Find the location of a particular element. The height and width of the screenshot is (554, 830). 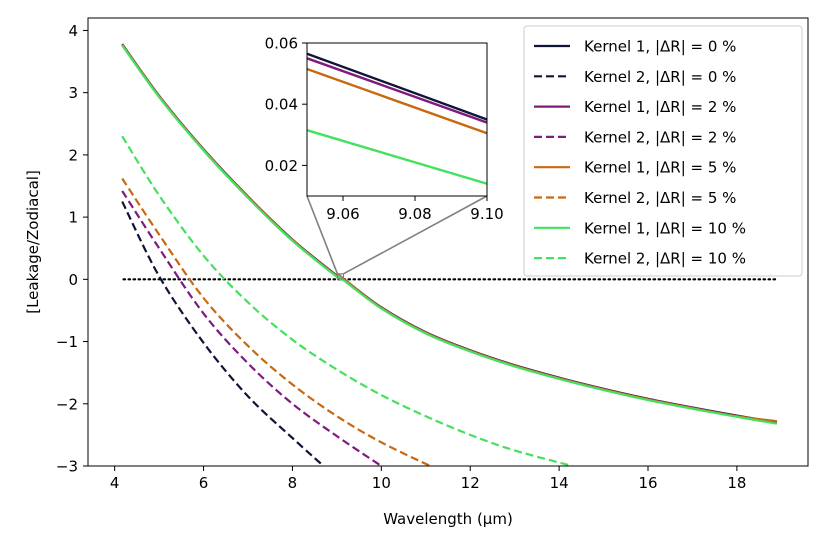

inset-lines is located at coordinates (397, 118).